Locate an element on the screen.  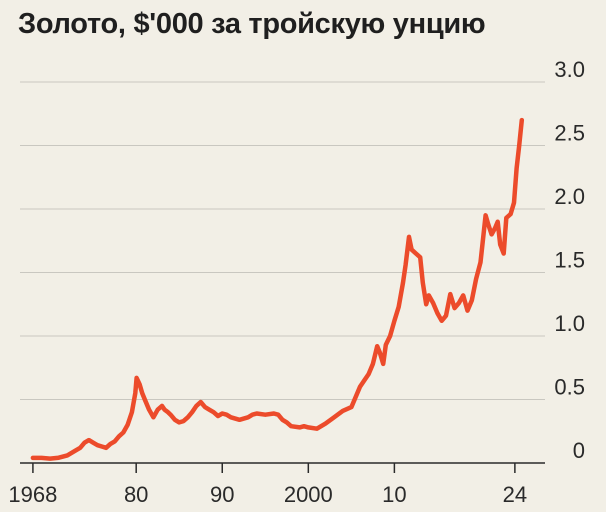
y-tick-label: 1.5 is located at coordinates (569, 260).